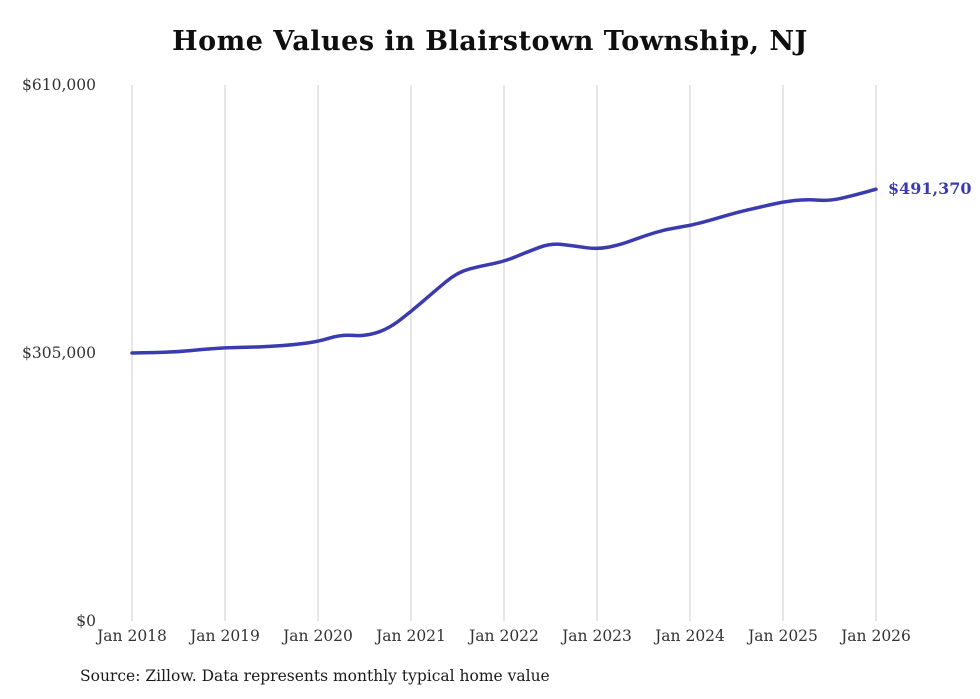  What do you see at coordinates (59, 353) in the screenshot?
I see `y-tick-label: $305,000` at bounding box center [59, 353].